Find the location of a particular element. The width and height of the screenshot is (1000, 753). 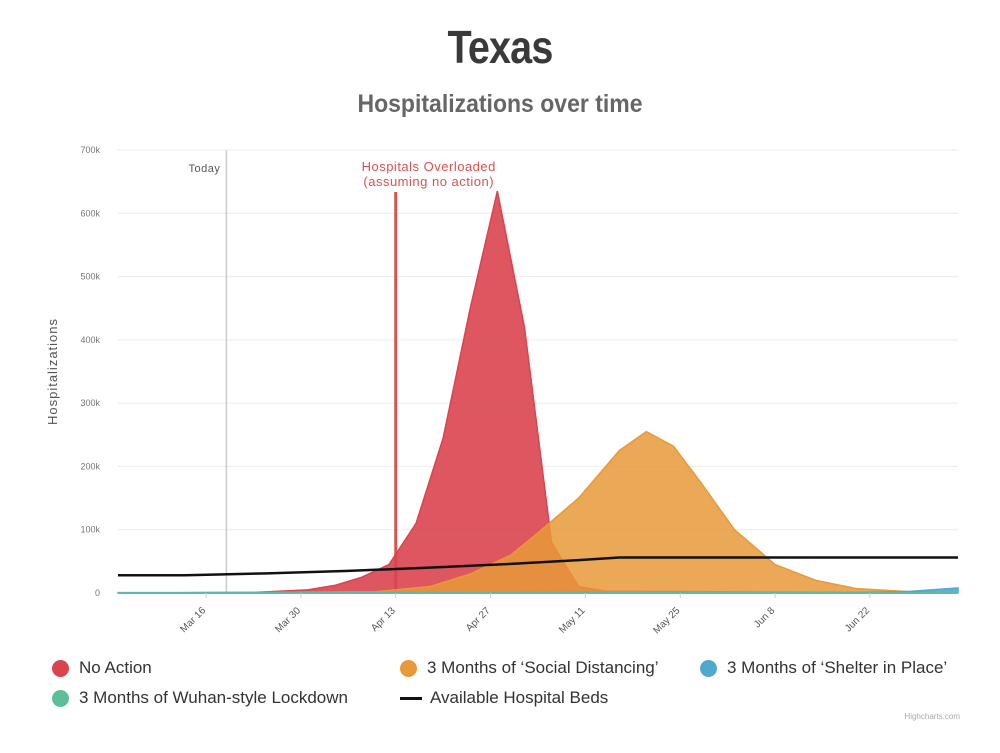

y-axis-label: Hospitalizations is located at coordinates (52, 371).